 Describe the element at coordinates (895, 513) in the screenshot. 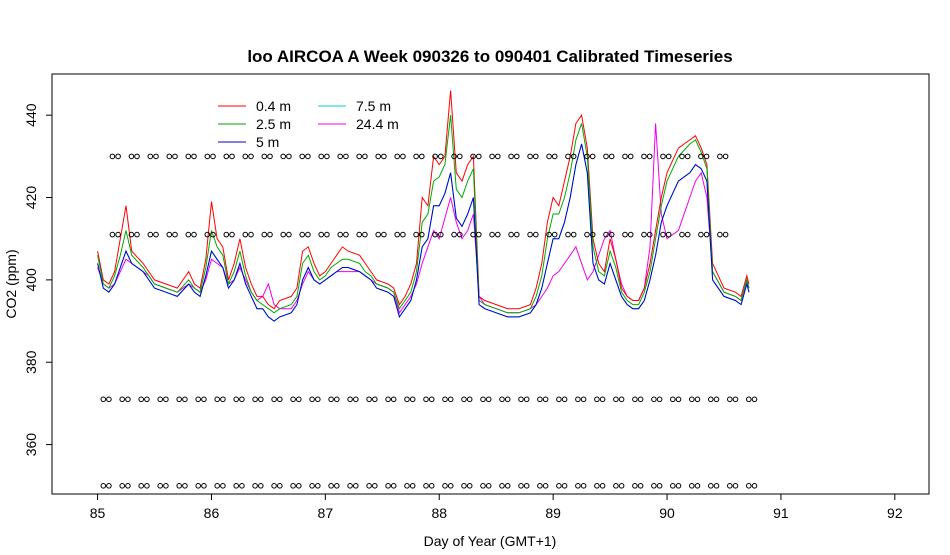

I see `x-tick-label: 92` at that location.